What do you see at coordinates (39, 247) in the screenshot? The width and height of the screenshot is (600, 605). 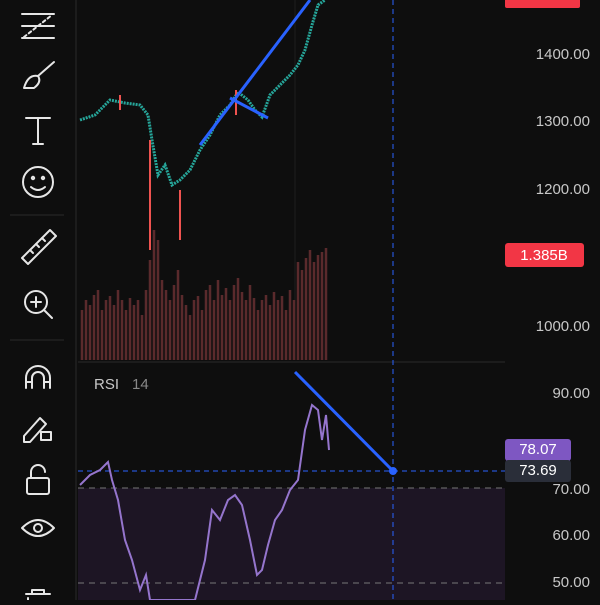 I see `tool-ruler` at bounding box center [39, 247].